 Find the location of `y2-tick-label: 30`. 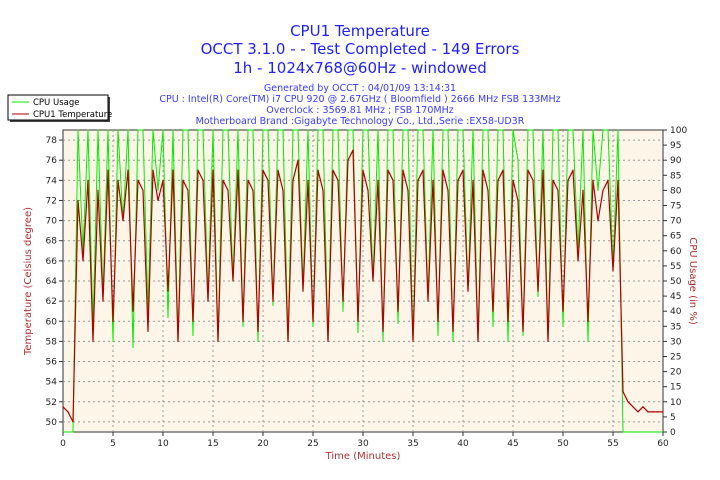

y2-tick-label: 30 is located at coordinates (676, 342).